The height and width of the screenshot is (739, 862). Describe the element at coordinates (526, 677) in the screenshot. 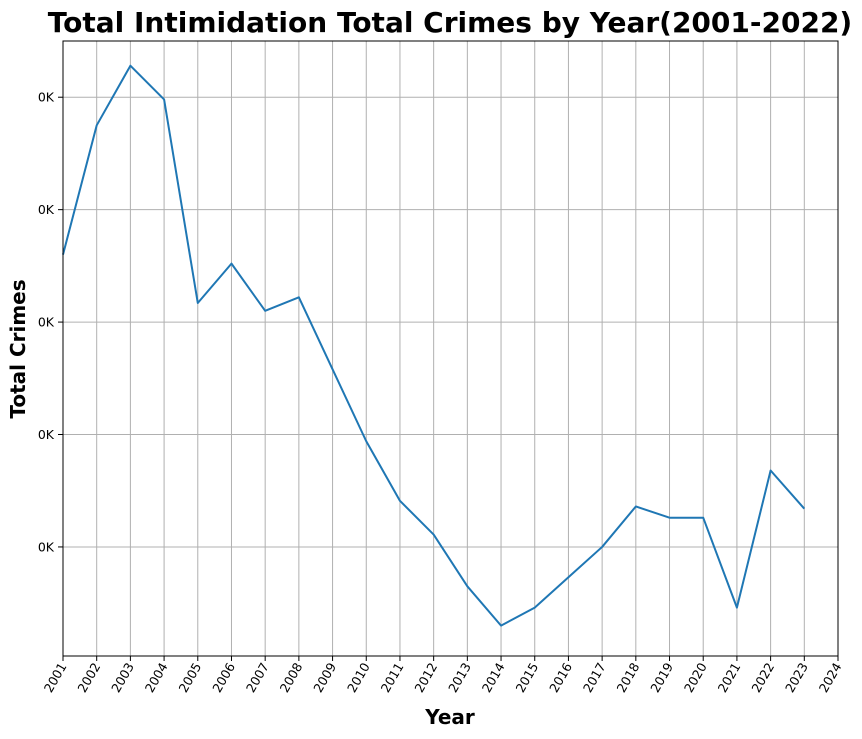

I see `x-tick-label: 2015` at that location.